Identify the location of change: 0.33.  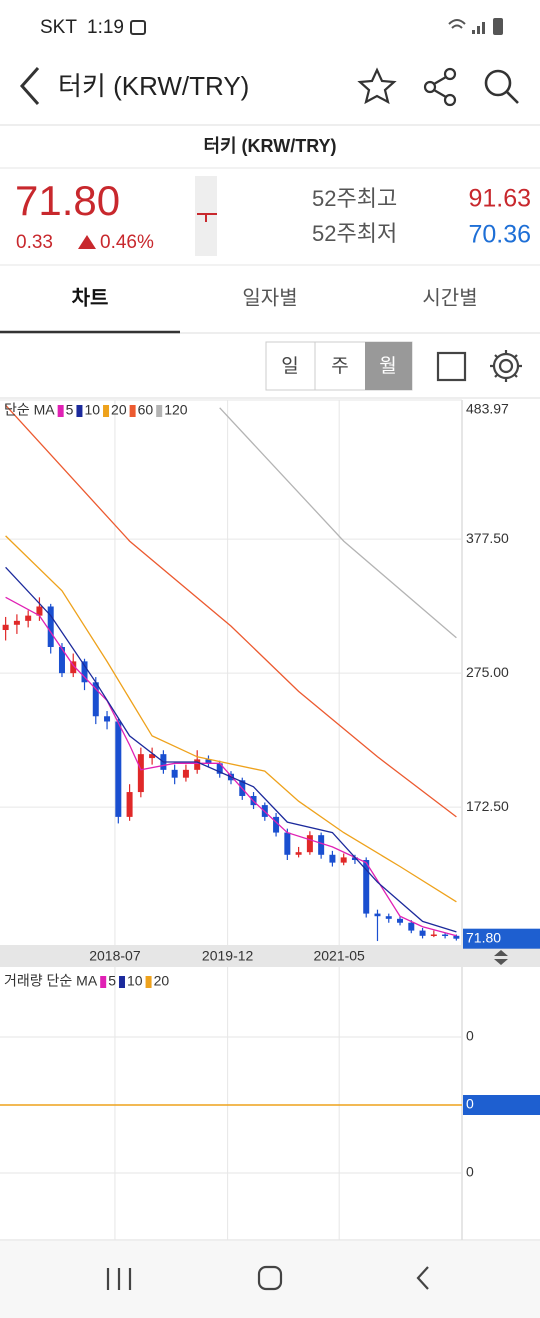
(34, 242).